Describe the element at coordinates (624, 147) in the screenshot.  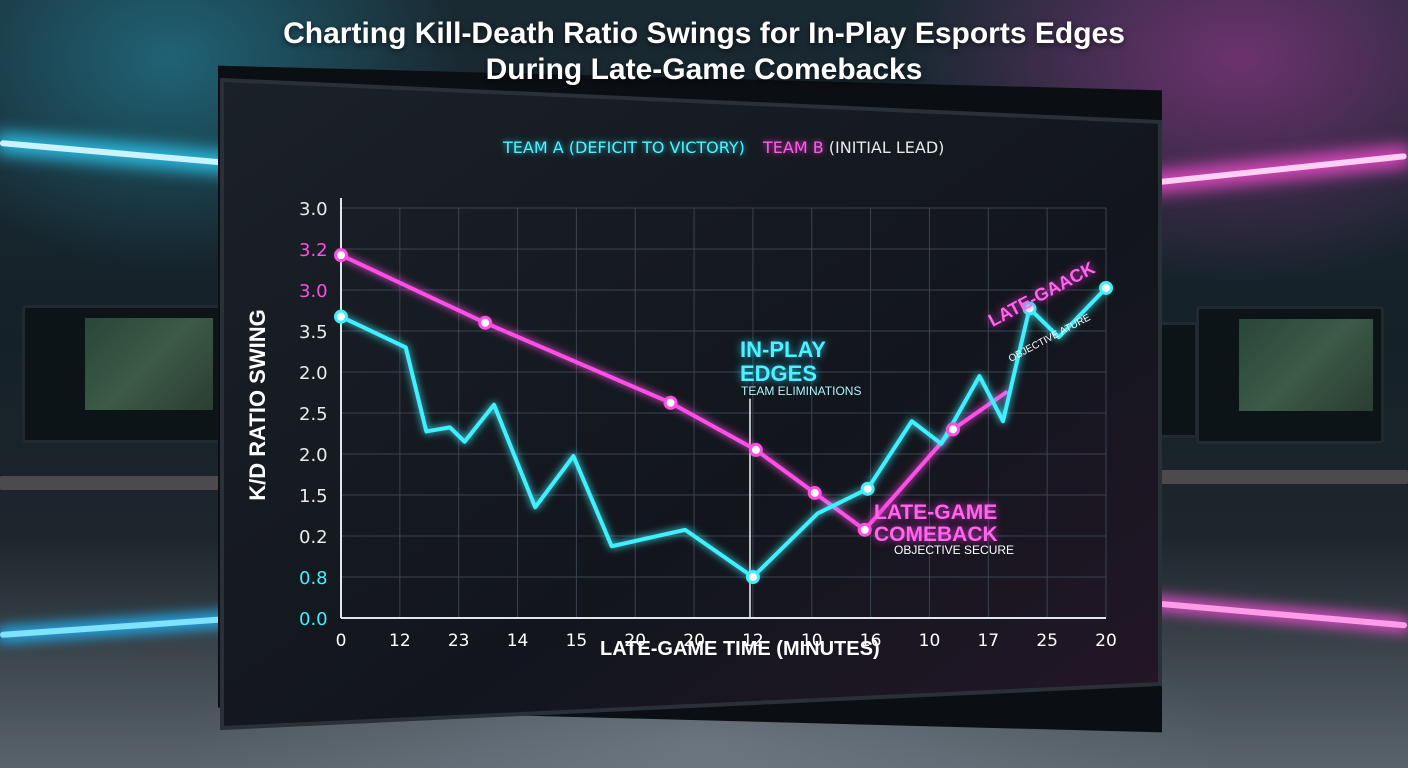
I see `legend-team-a: TEAM A (DEFICIT TO VICTORY)` at that location.